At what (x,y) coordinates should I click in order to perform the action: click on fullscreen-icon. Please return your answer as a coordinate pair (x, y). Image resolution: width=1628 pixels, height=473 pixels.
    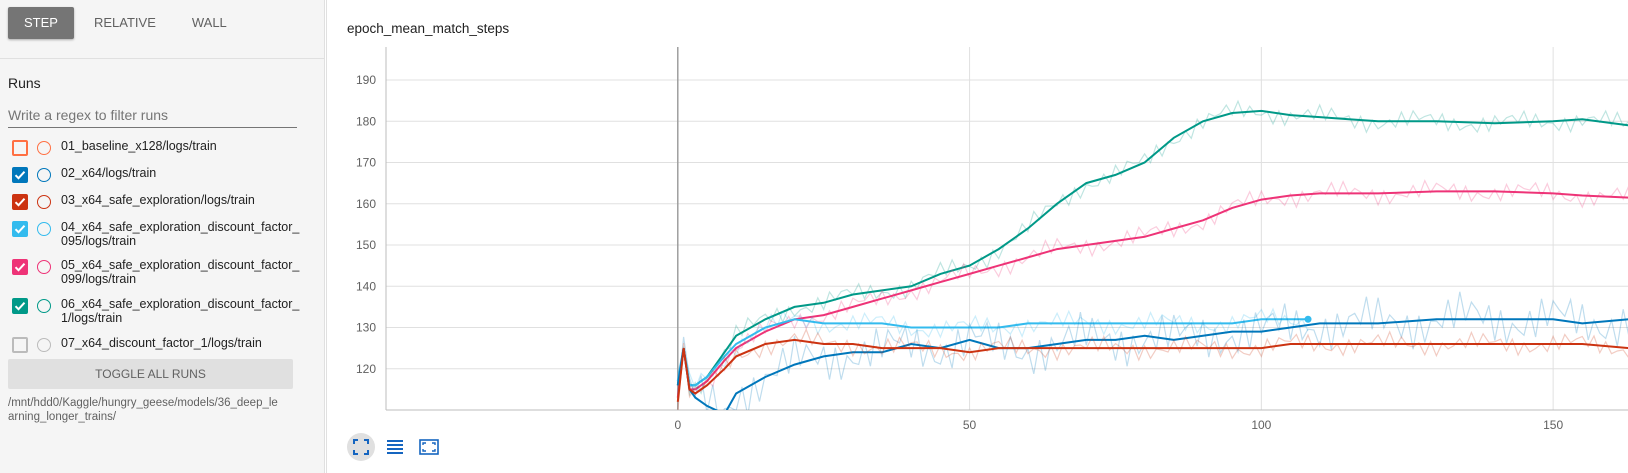
    Looking at the image, I should click on (429, 447).